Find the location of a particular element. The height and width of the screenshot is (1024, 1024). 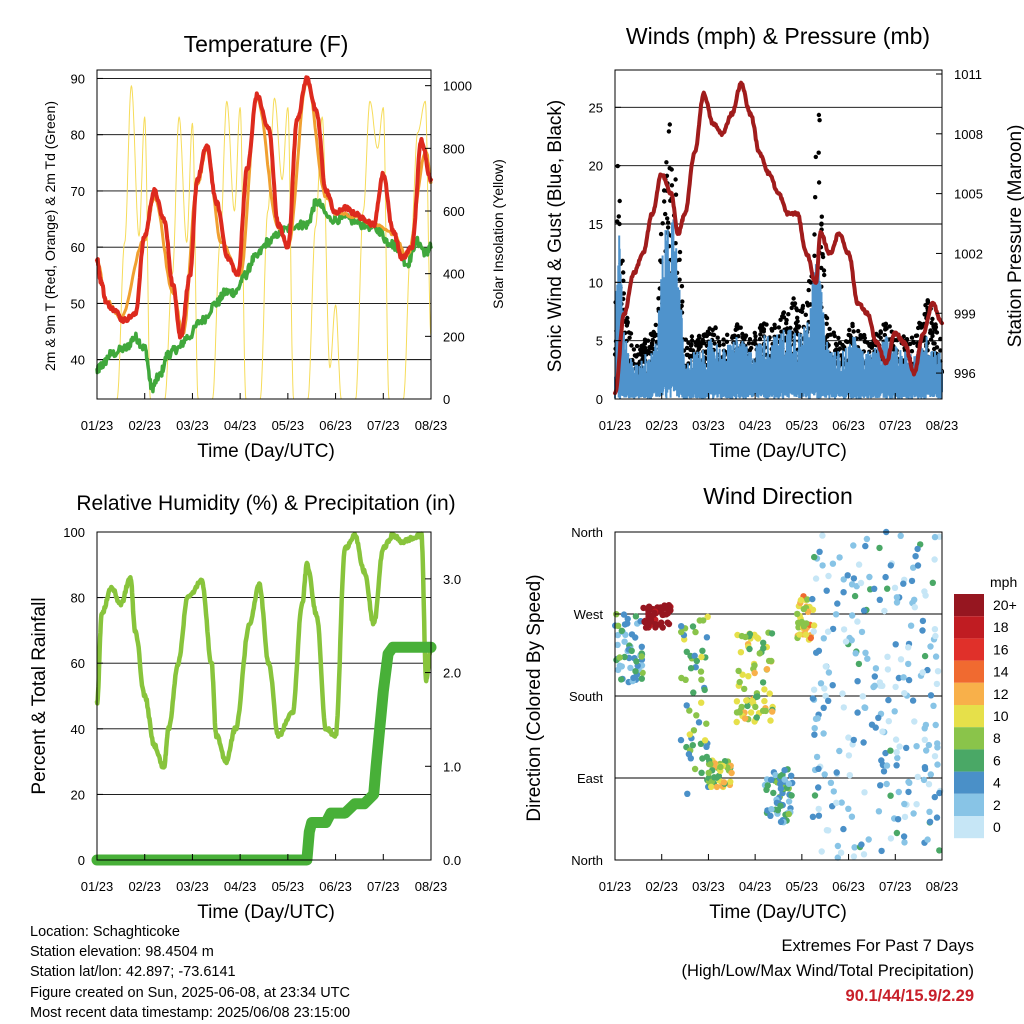

y-tick-label: East is located at coordinates (590, 778).